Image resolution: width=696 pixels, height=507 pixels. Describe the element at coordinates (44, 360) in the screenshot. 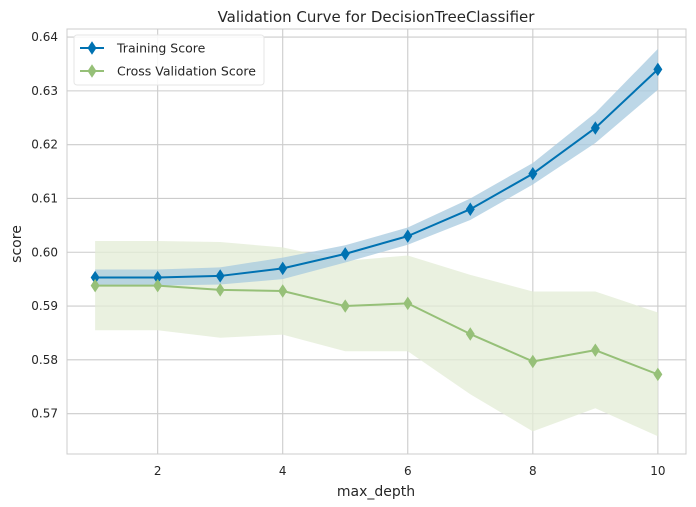

I see `y-tick-label: 0.58` at that location.